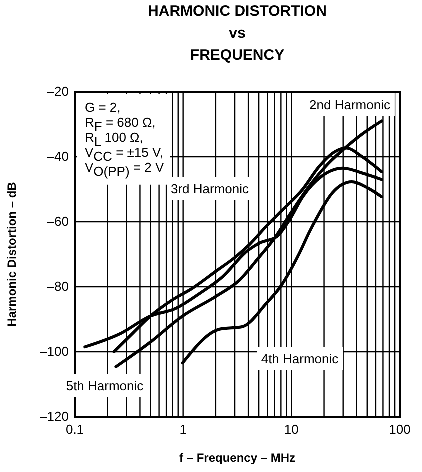 The width and height of the screenshot is (422, 472). What do you see at coordinates (58, 92) in the screenshot?
I see `y-tick-label: –20` at bounding box center [58, 92].